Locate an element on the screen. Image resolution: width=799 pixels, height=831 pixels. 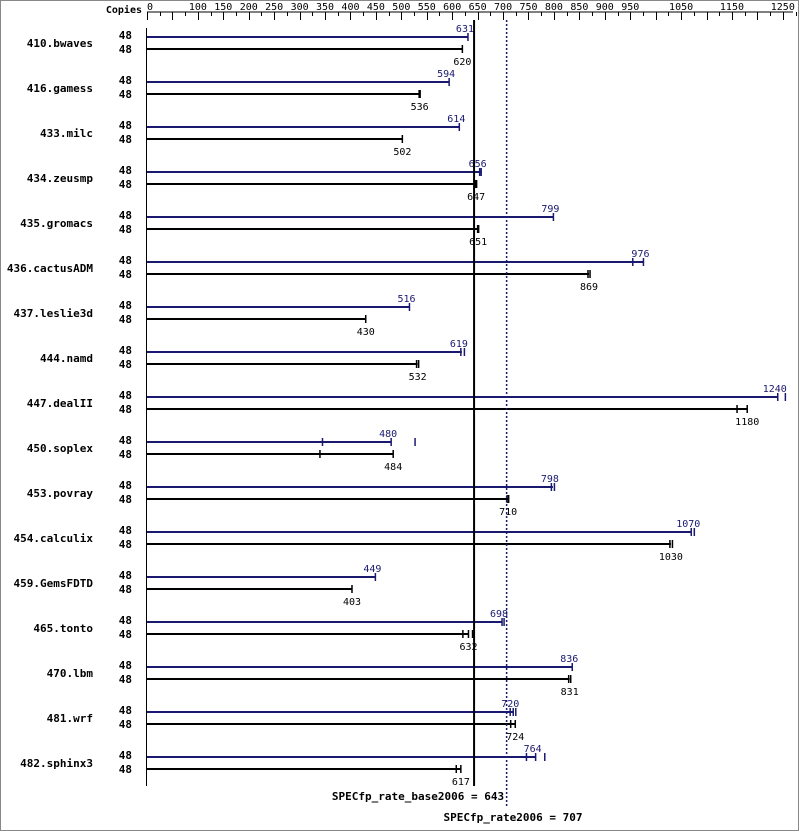
peak-value-label: 619 is located at coordinates (459, 344).